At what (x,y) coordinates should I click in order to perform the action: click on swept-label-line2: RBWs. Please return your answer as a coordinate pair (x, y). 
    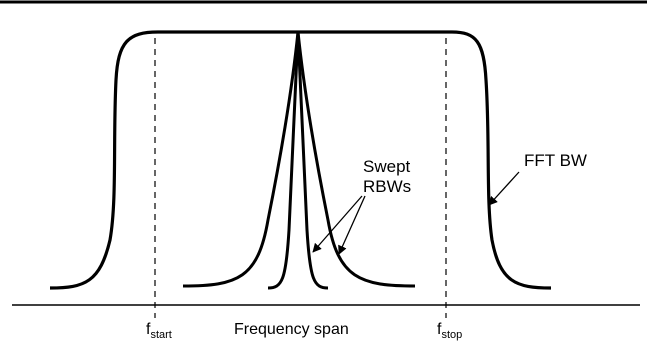
    Looking at the image, I should click on (387, 186).